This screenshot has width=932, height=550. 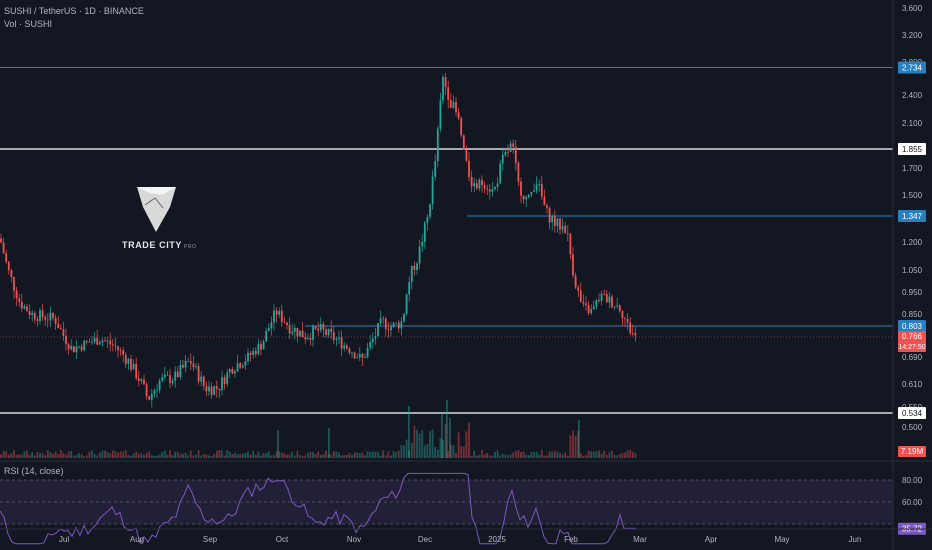 I want to click on level-badge, so click(x=912, y=67).